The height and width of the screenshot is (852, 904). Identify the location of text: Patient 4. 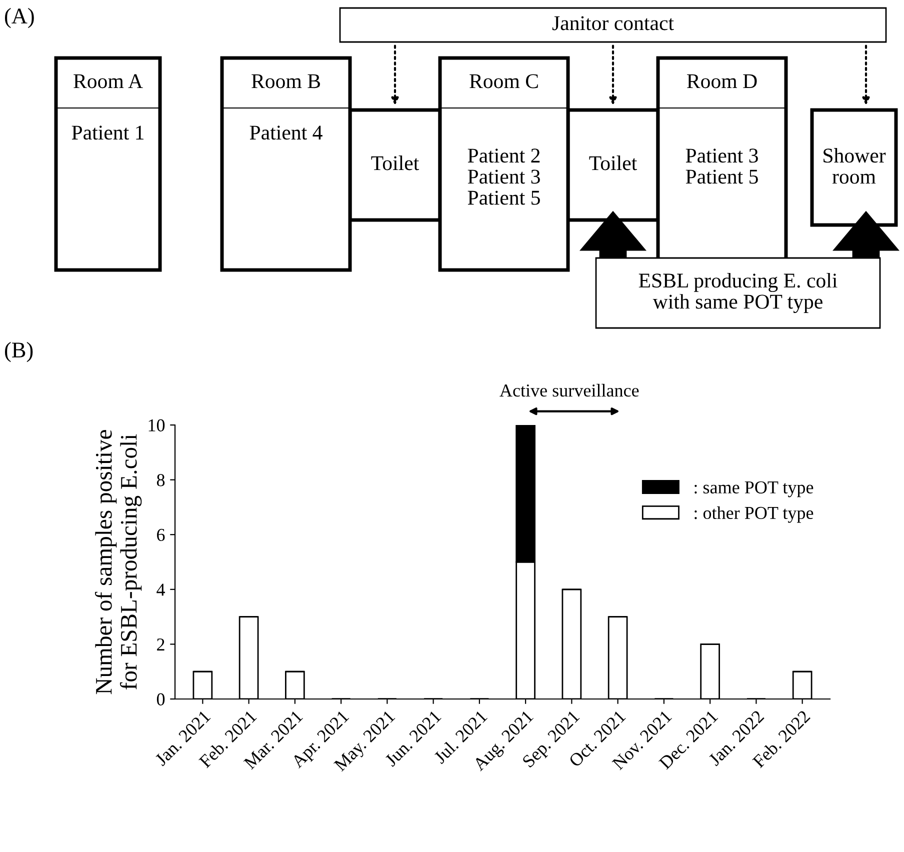
(286, 133).